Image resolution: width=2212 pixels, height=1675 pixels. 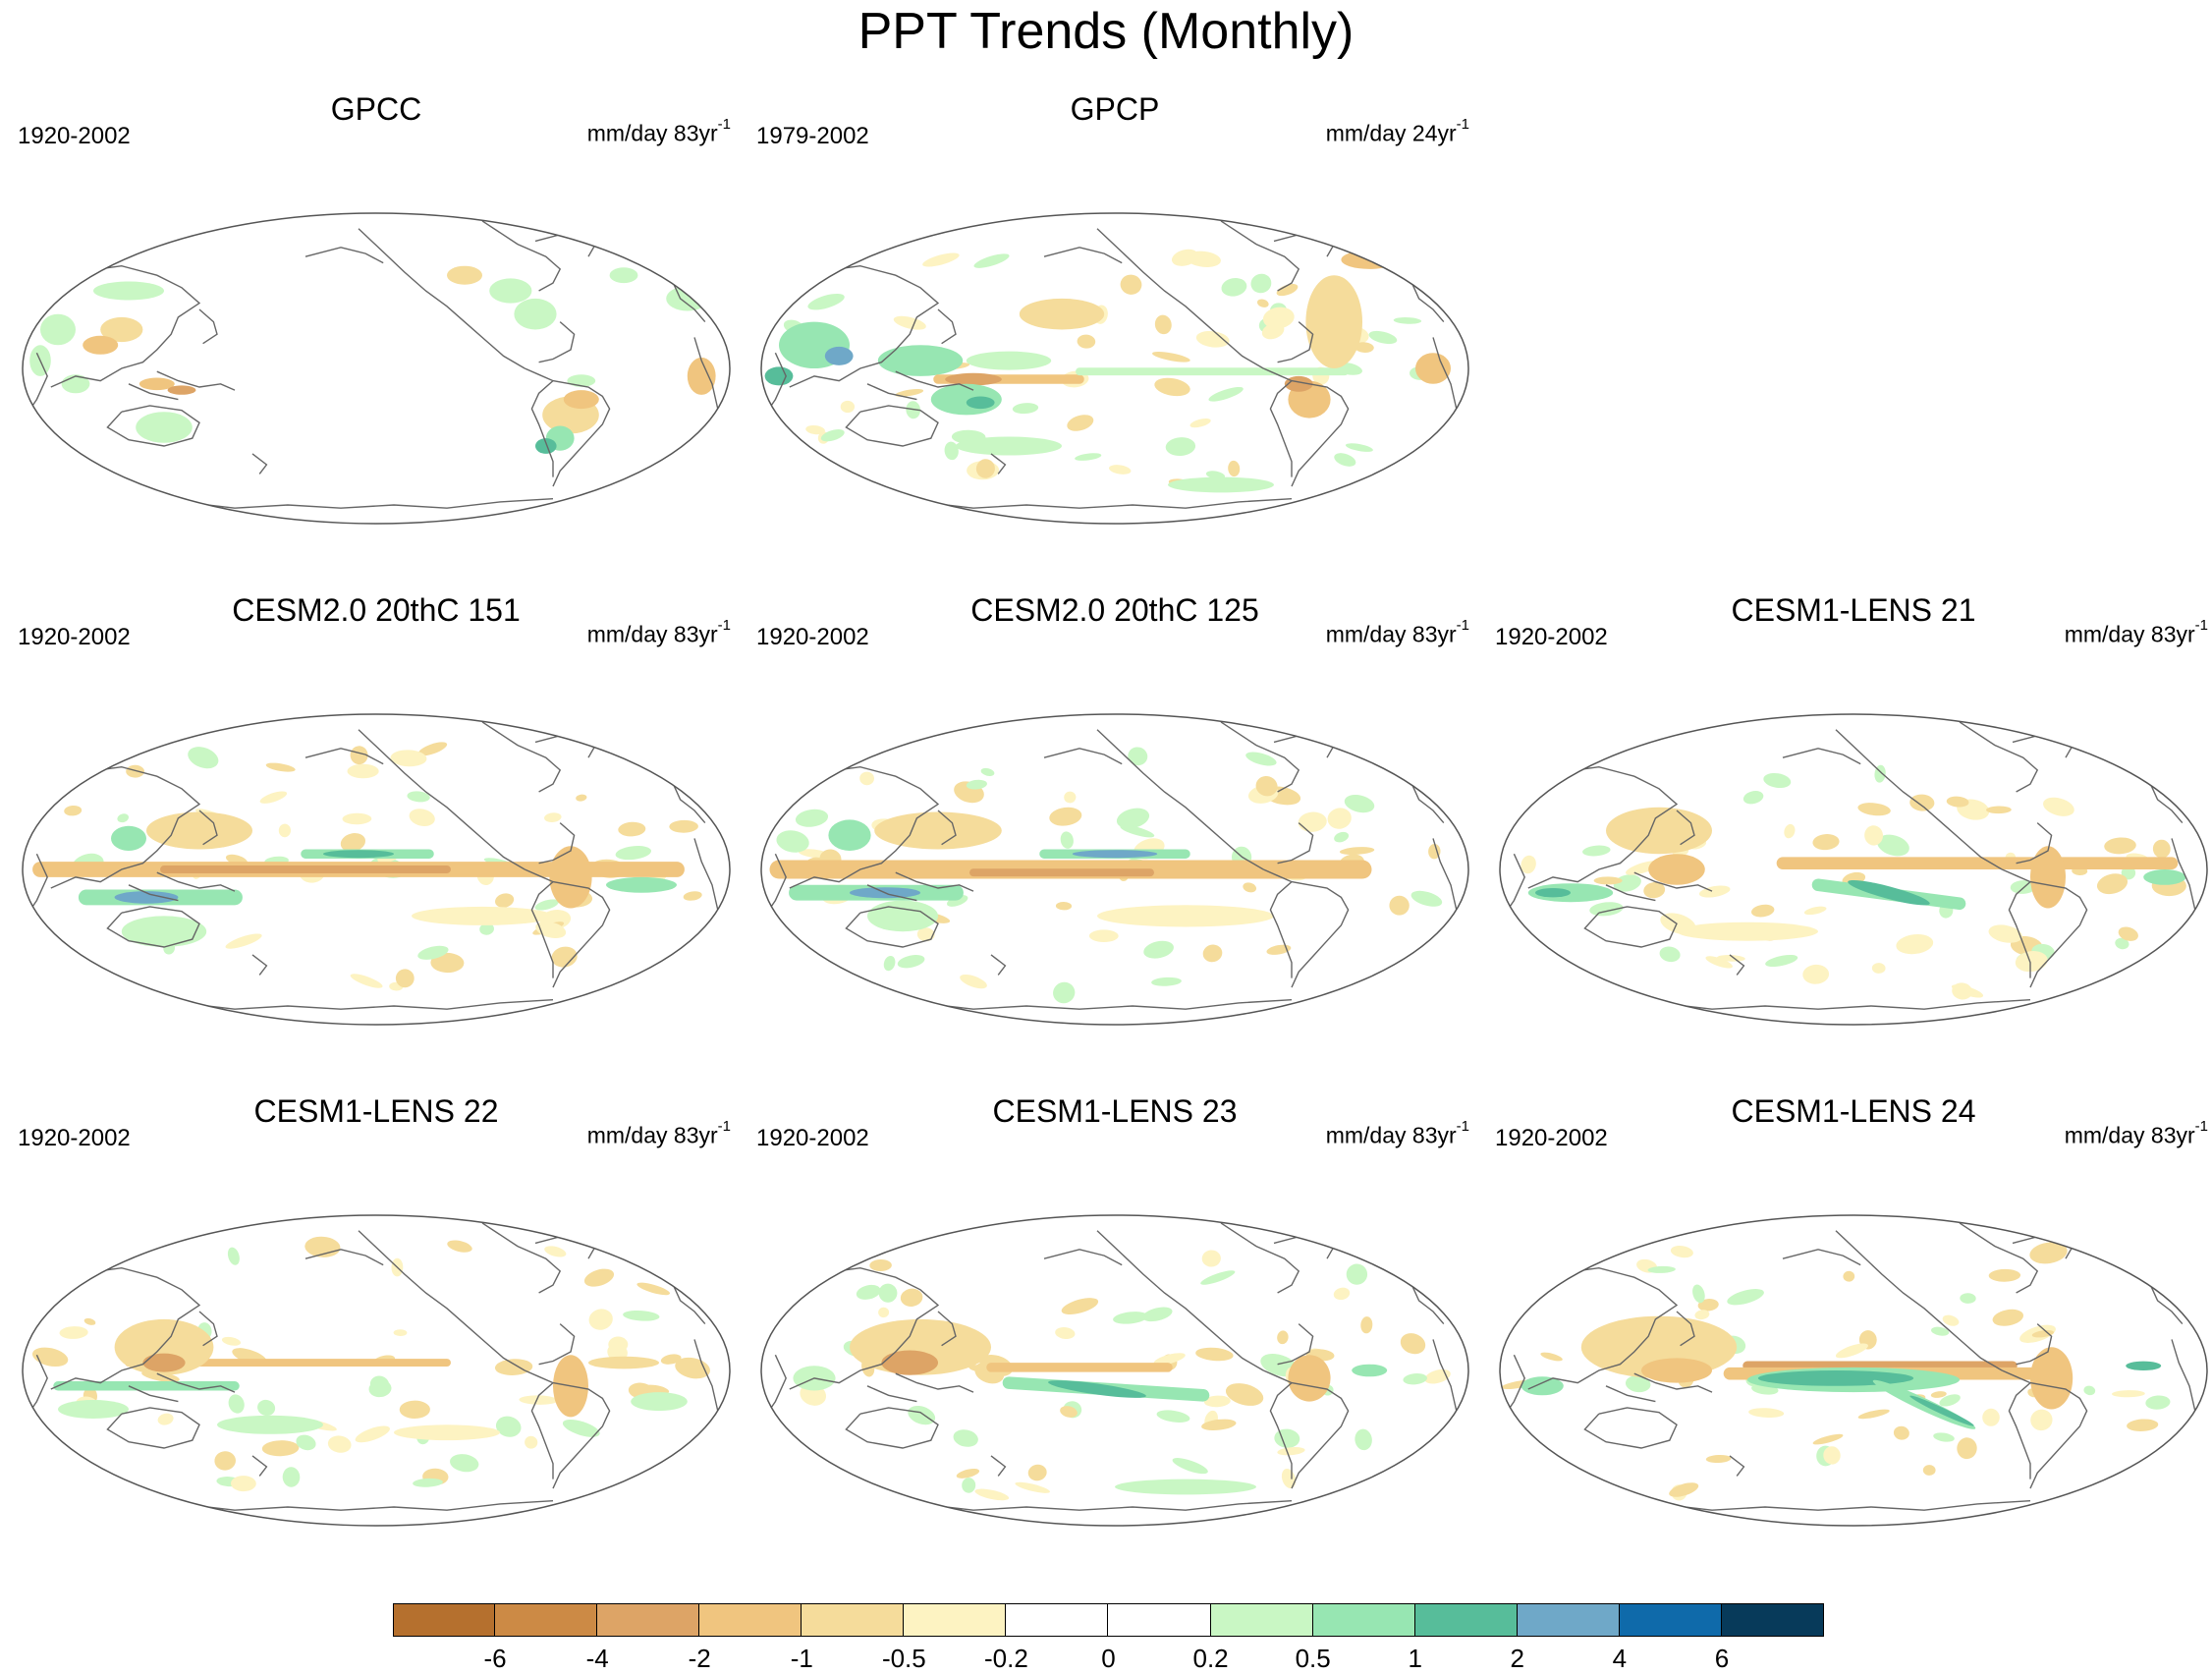 I want to click on map-panel: CESM1-LENS 24 1920-2002 mm/day 83yr-1, so click(x=1848, y=1336).